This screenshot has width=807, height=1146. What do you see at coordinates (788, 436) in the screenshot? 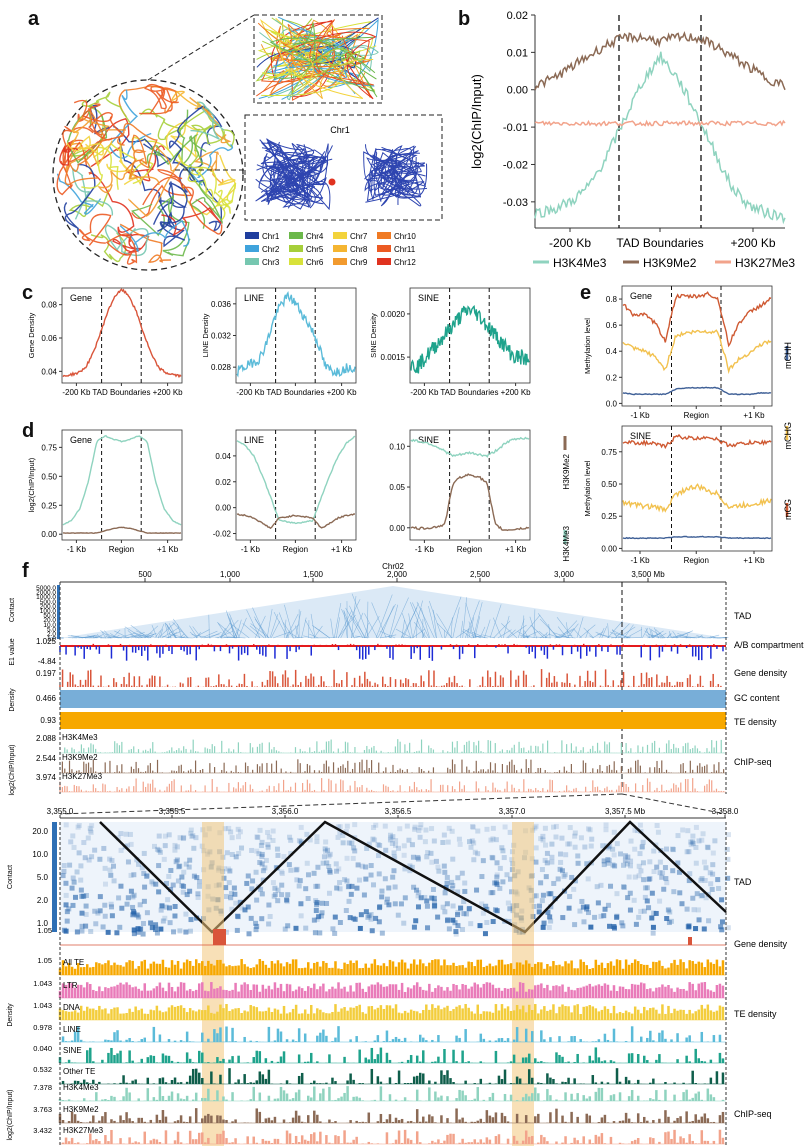
I see `legend-label-mchg: mCHG` at bounding box center [788, 436].